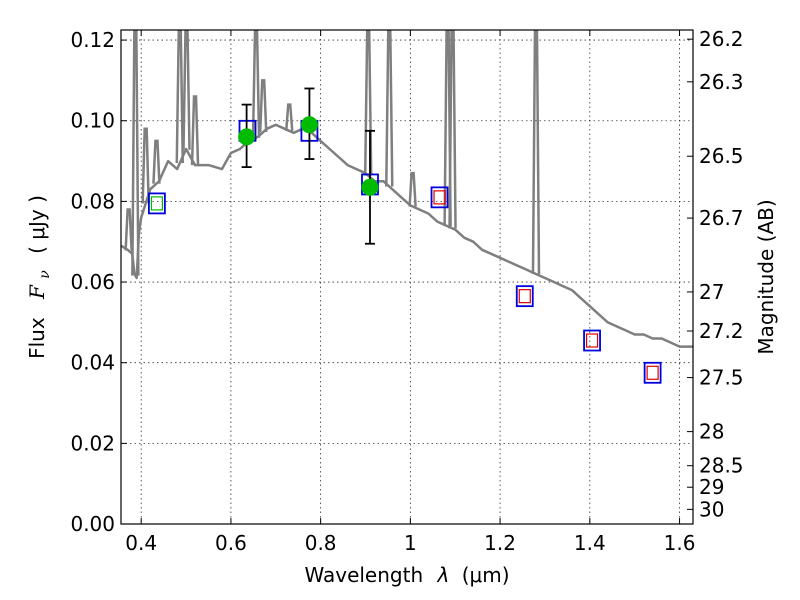 Image resolution: width=800 pixels, height=600 pixels. I want to click on magnitude-tick-label: 27.5, so click(721, 378).